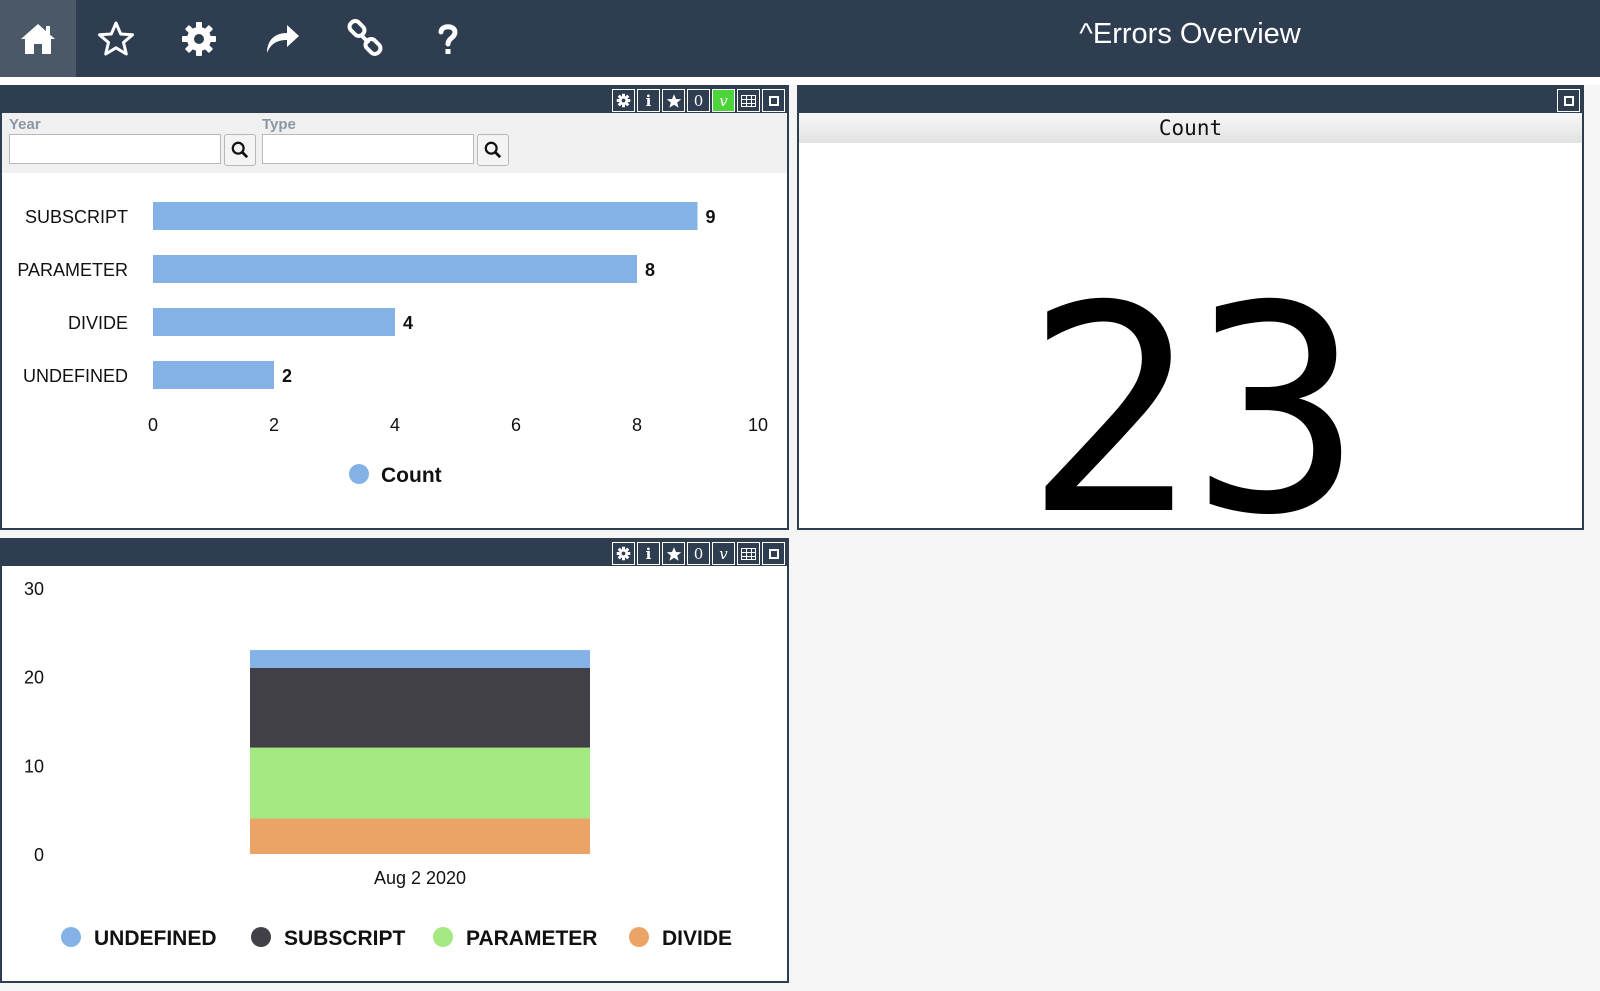 This screenshot has width=1600, height=991. I want to click on share-button, so click(282, 38).